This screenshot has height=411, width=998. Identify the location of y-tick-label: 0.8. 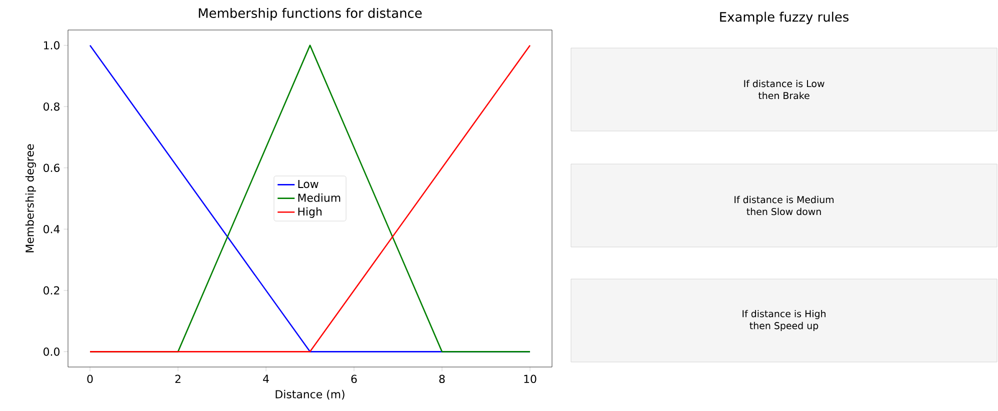
(52, 106).